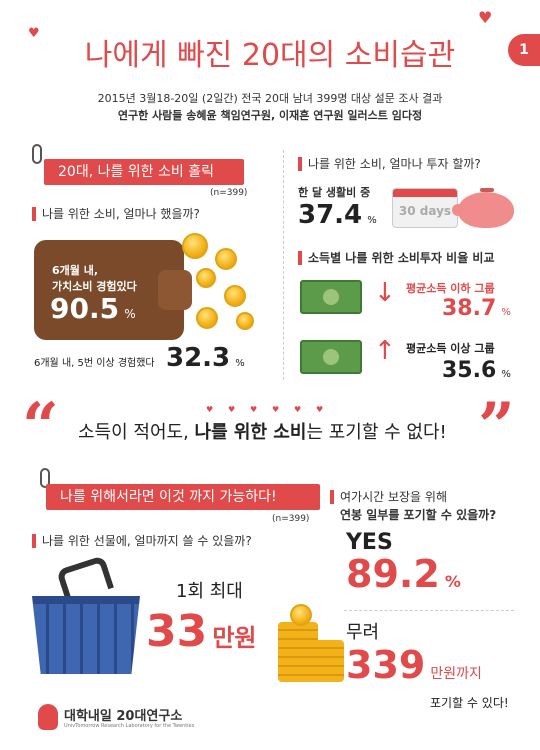 The image size is (540, 750). Describe the element at coordinates (198, 358) in the screenshot. I see `stat-value: 32.3` at that location.